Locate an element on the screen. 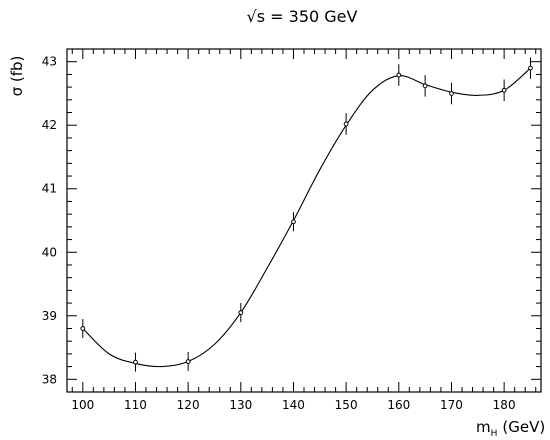 This screenshot has width=550, height=440. y-axis-label: σ (fb) is located at coordinates (17, 76).